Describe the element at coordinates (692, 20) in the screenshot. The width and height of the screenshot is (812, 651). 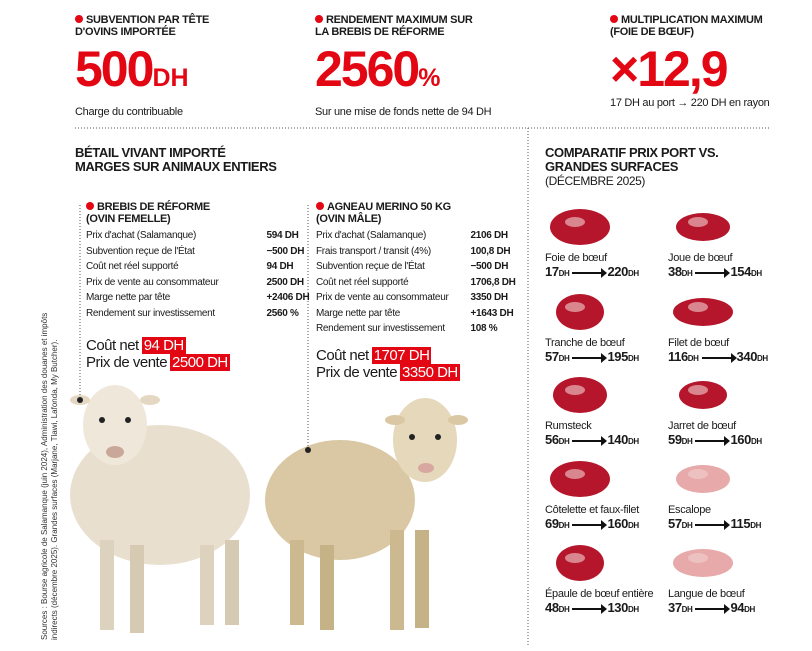
I see `stat-label-text: MULTIPLICATION MAXIMUM` at that location.